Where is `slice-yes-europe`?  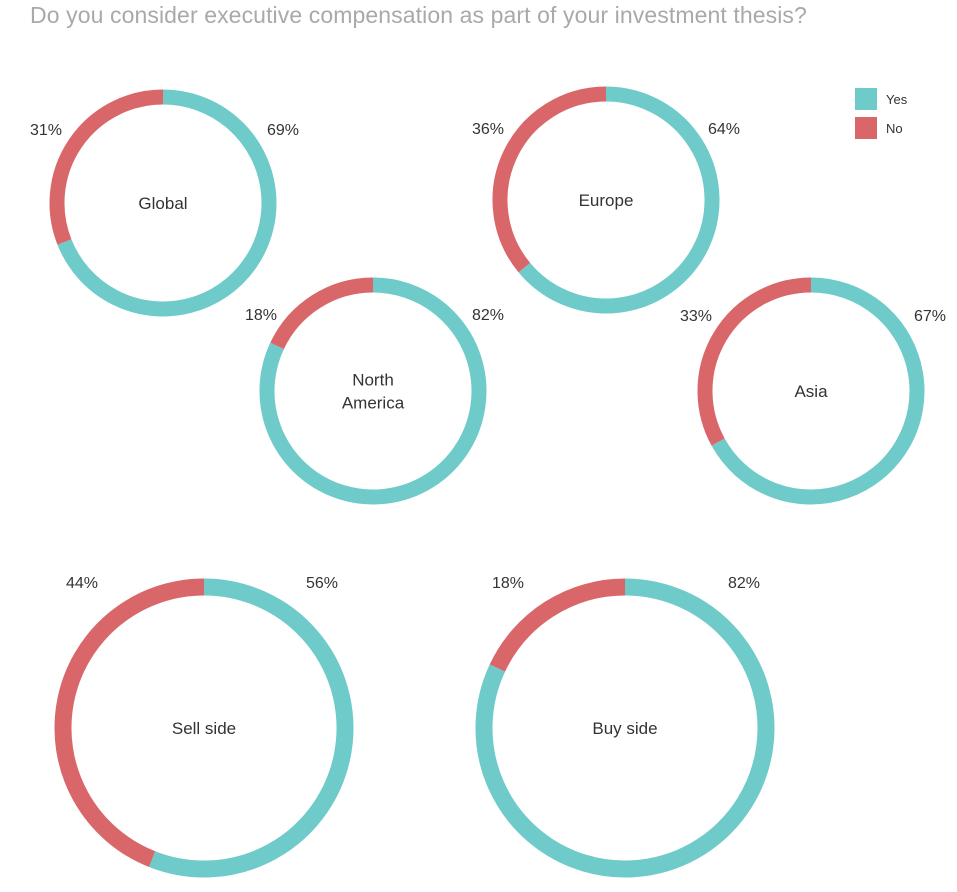 slice-yes-europe is located at coordinates (619, 200).